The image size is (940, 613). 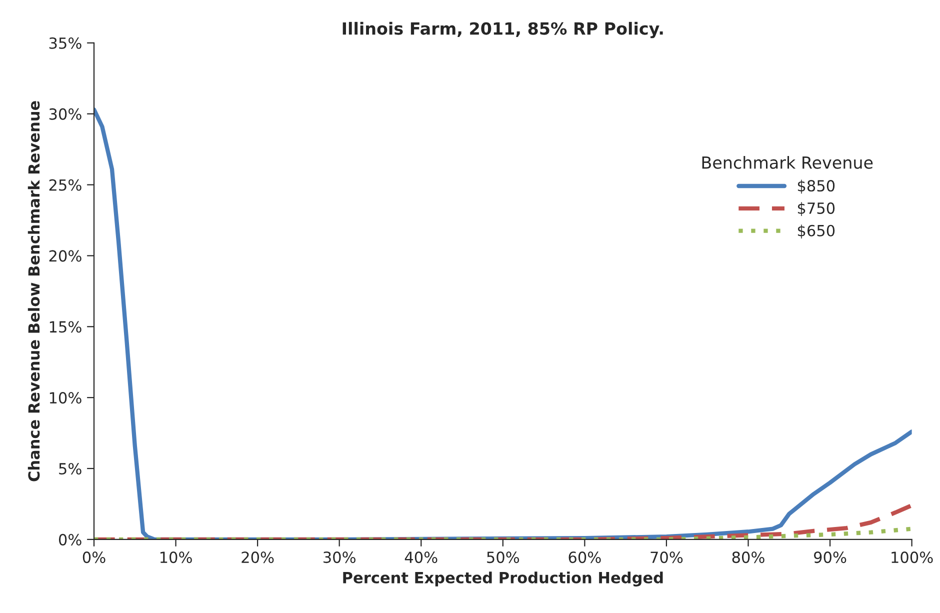 I want to click on x-tick-label: 100%, so click(x=912, y=558).